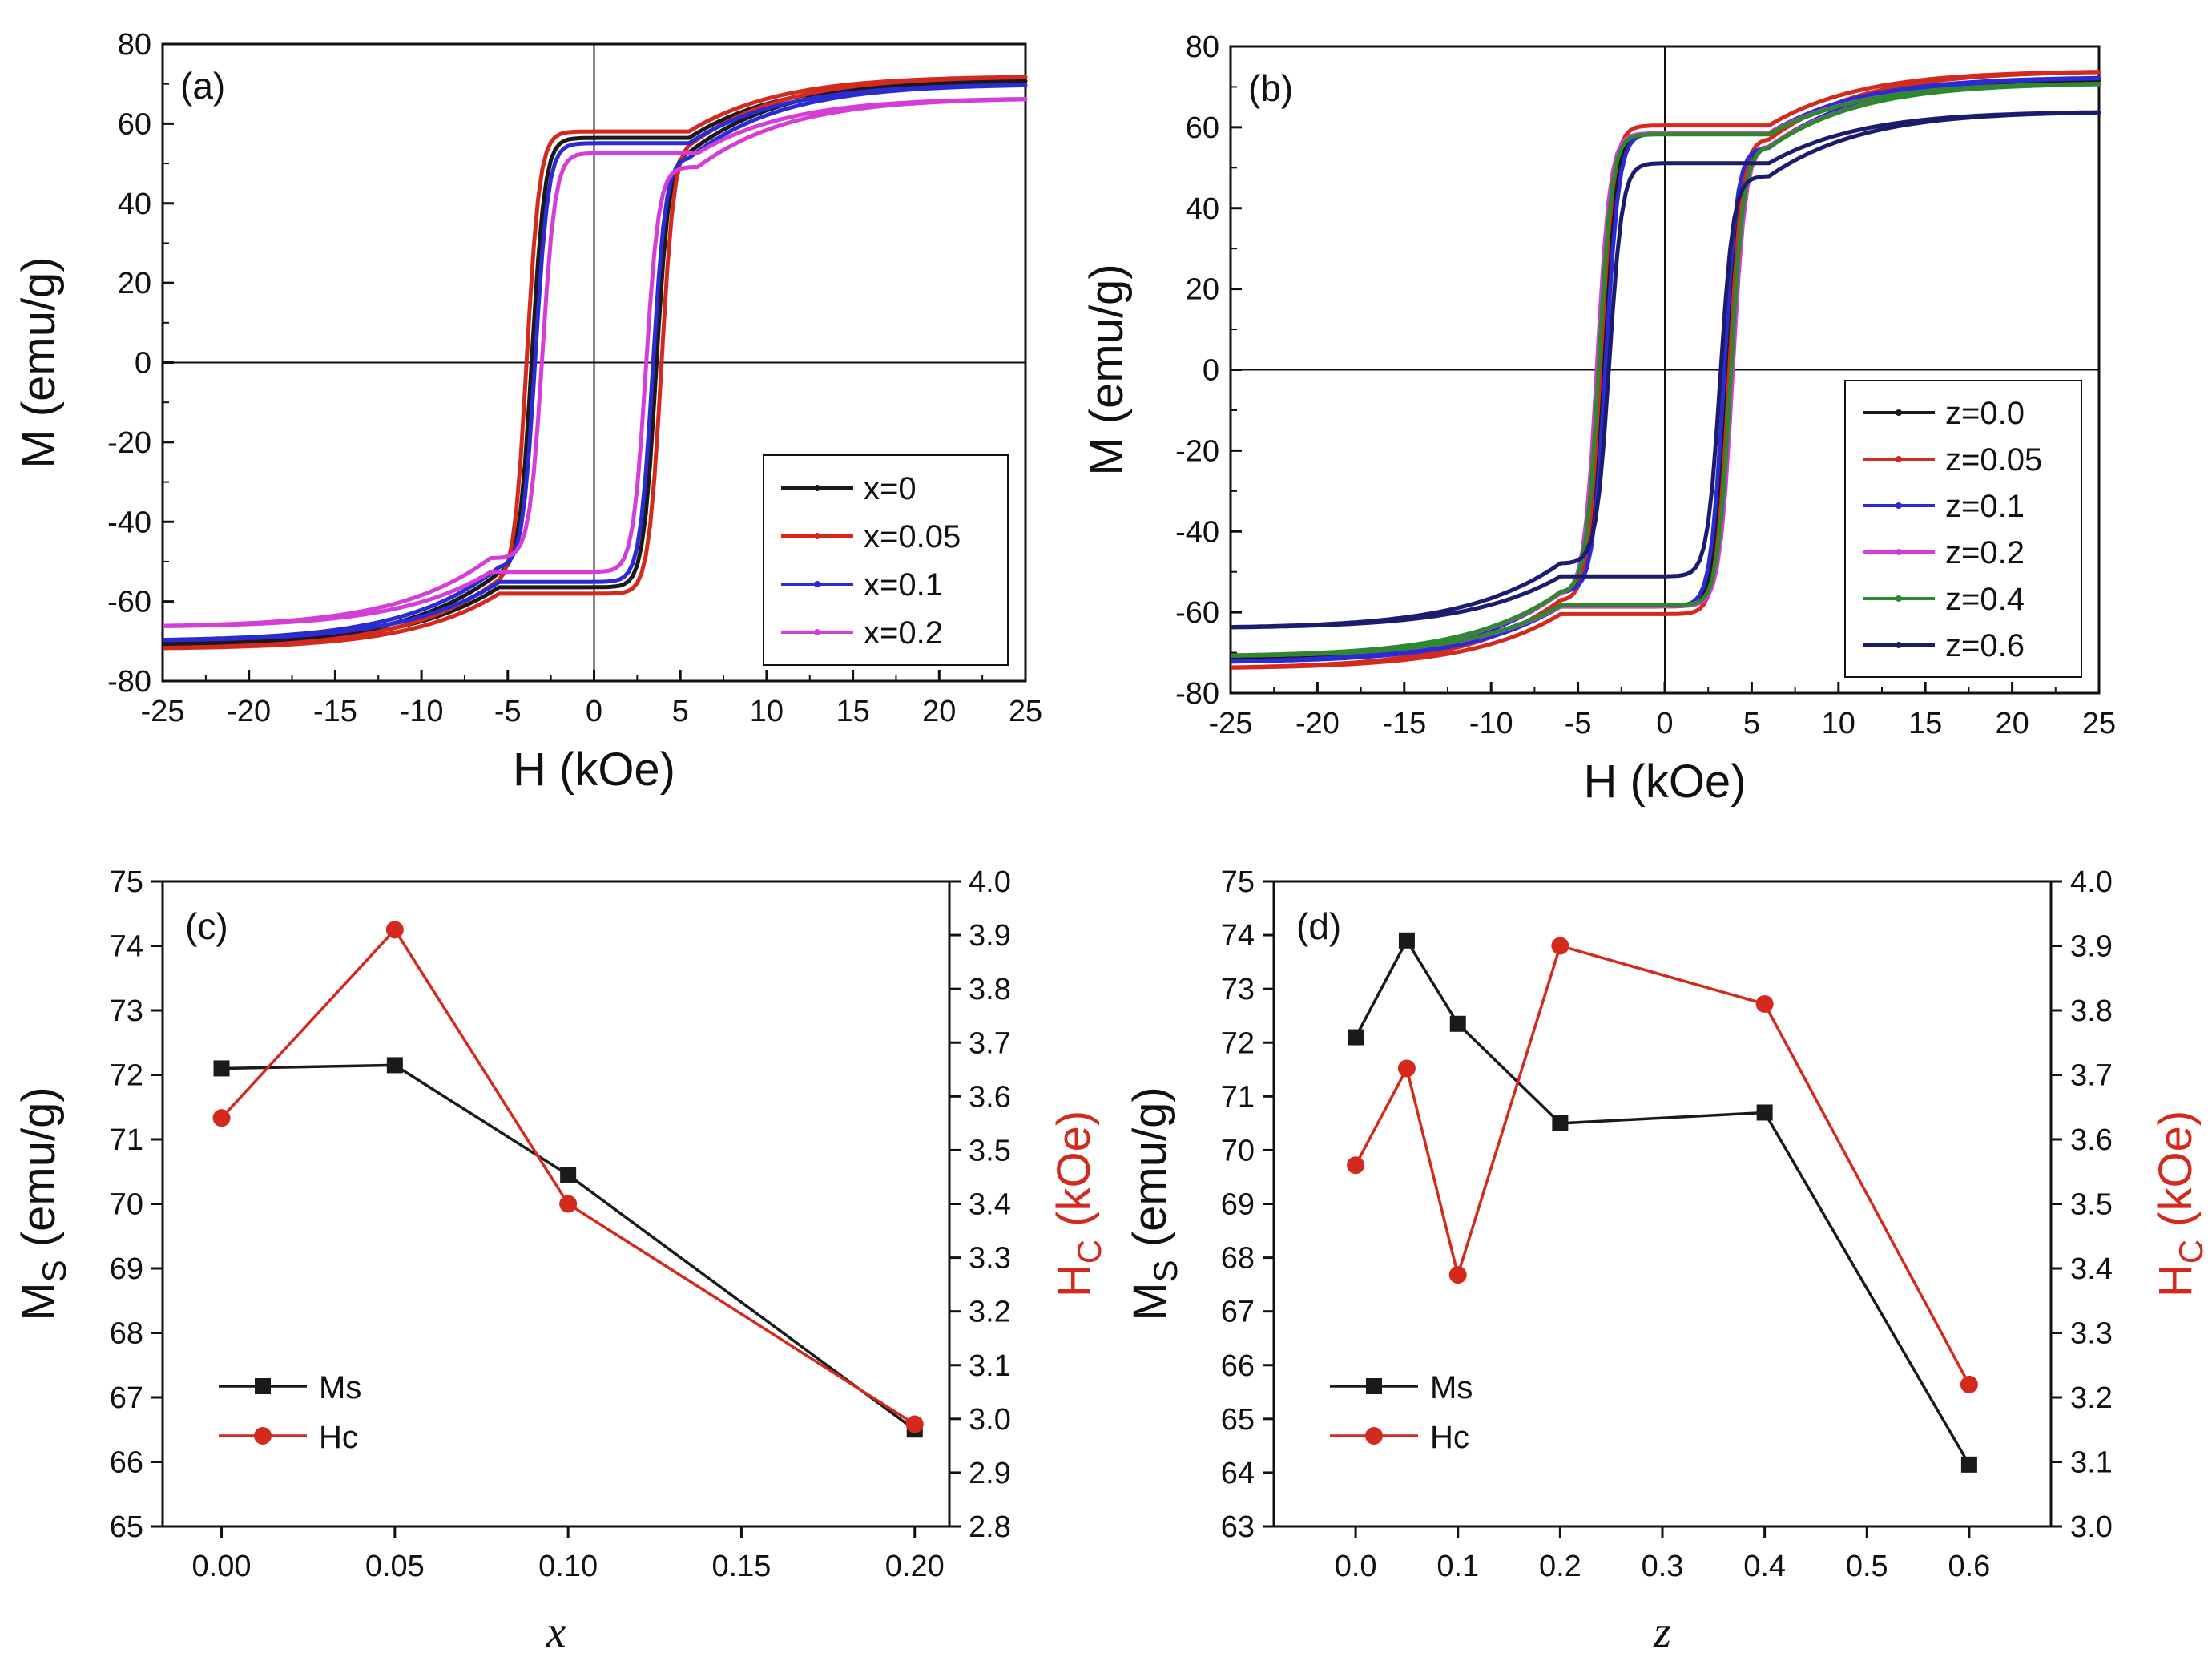  I want to click on series-line-Hc, so click(568, 1176).